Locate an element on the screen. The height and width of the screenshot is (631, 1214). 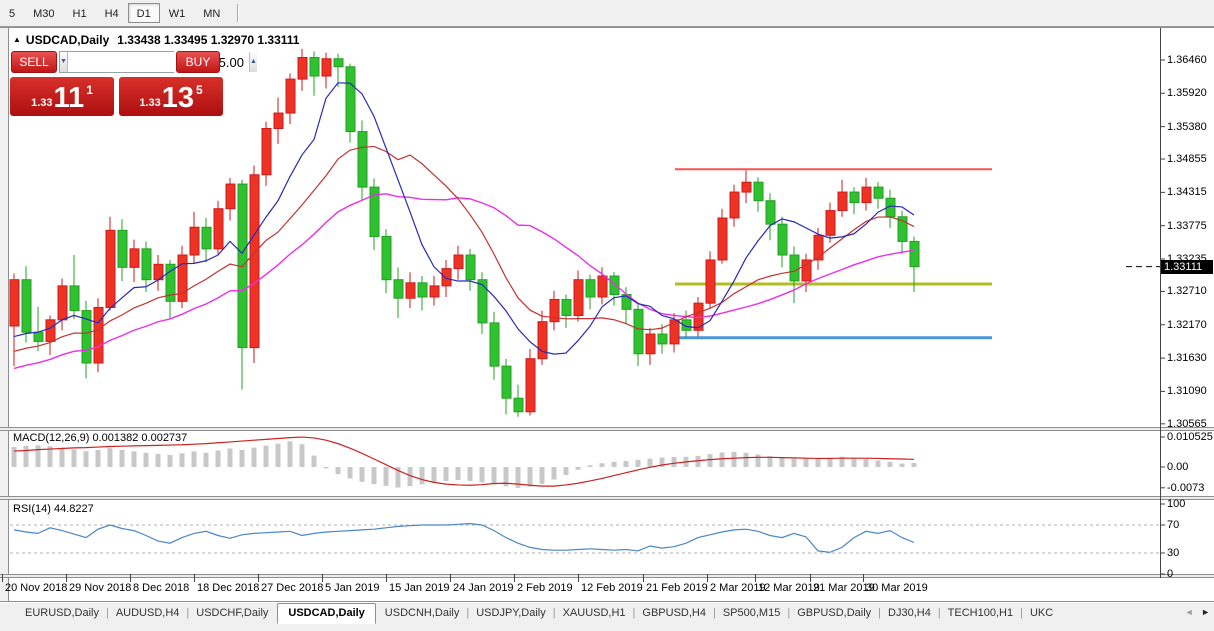
ohlc-values: 1.33438 1.33495 1.32970 1.33111 is located at coordinates (208, 40).